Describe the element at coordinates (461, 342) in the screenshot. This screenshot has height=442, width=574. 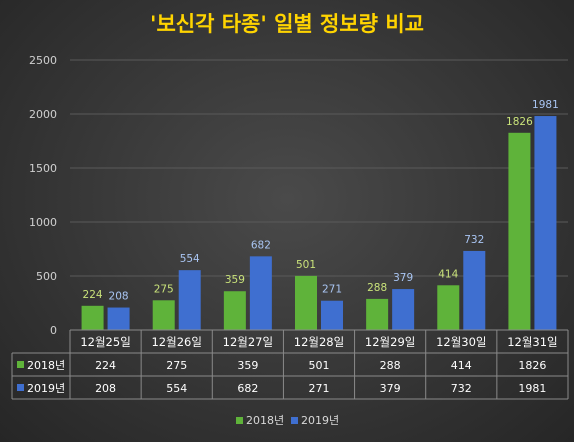
I see `x-tick-label: 12월30일` at that location.